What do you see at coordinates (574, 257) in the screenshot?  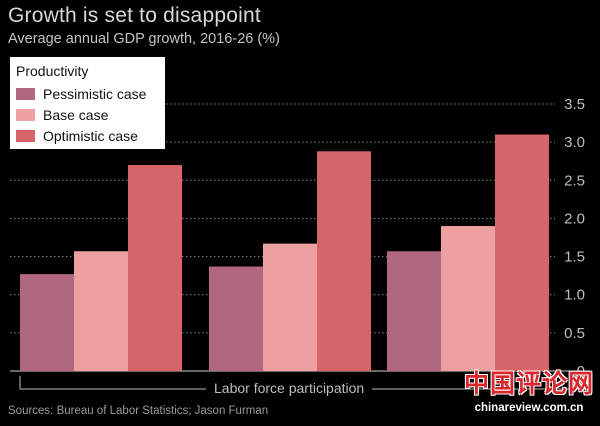 I see `y-tick-label: 1.5` at bounding box center [574, 257].